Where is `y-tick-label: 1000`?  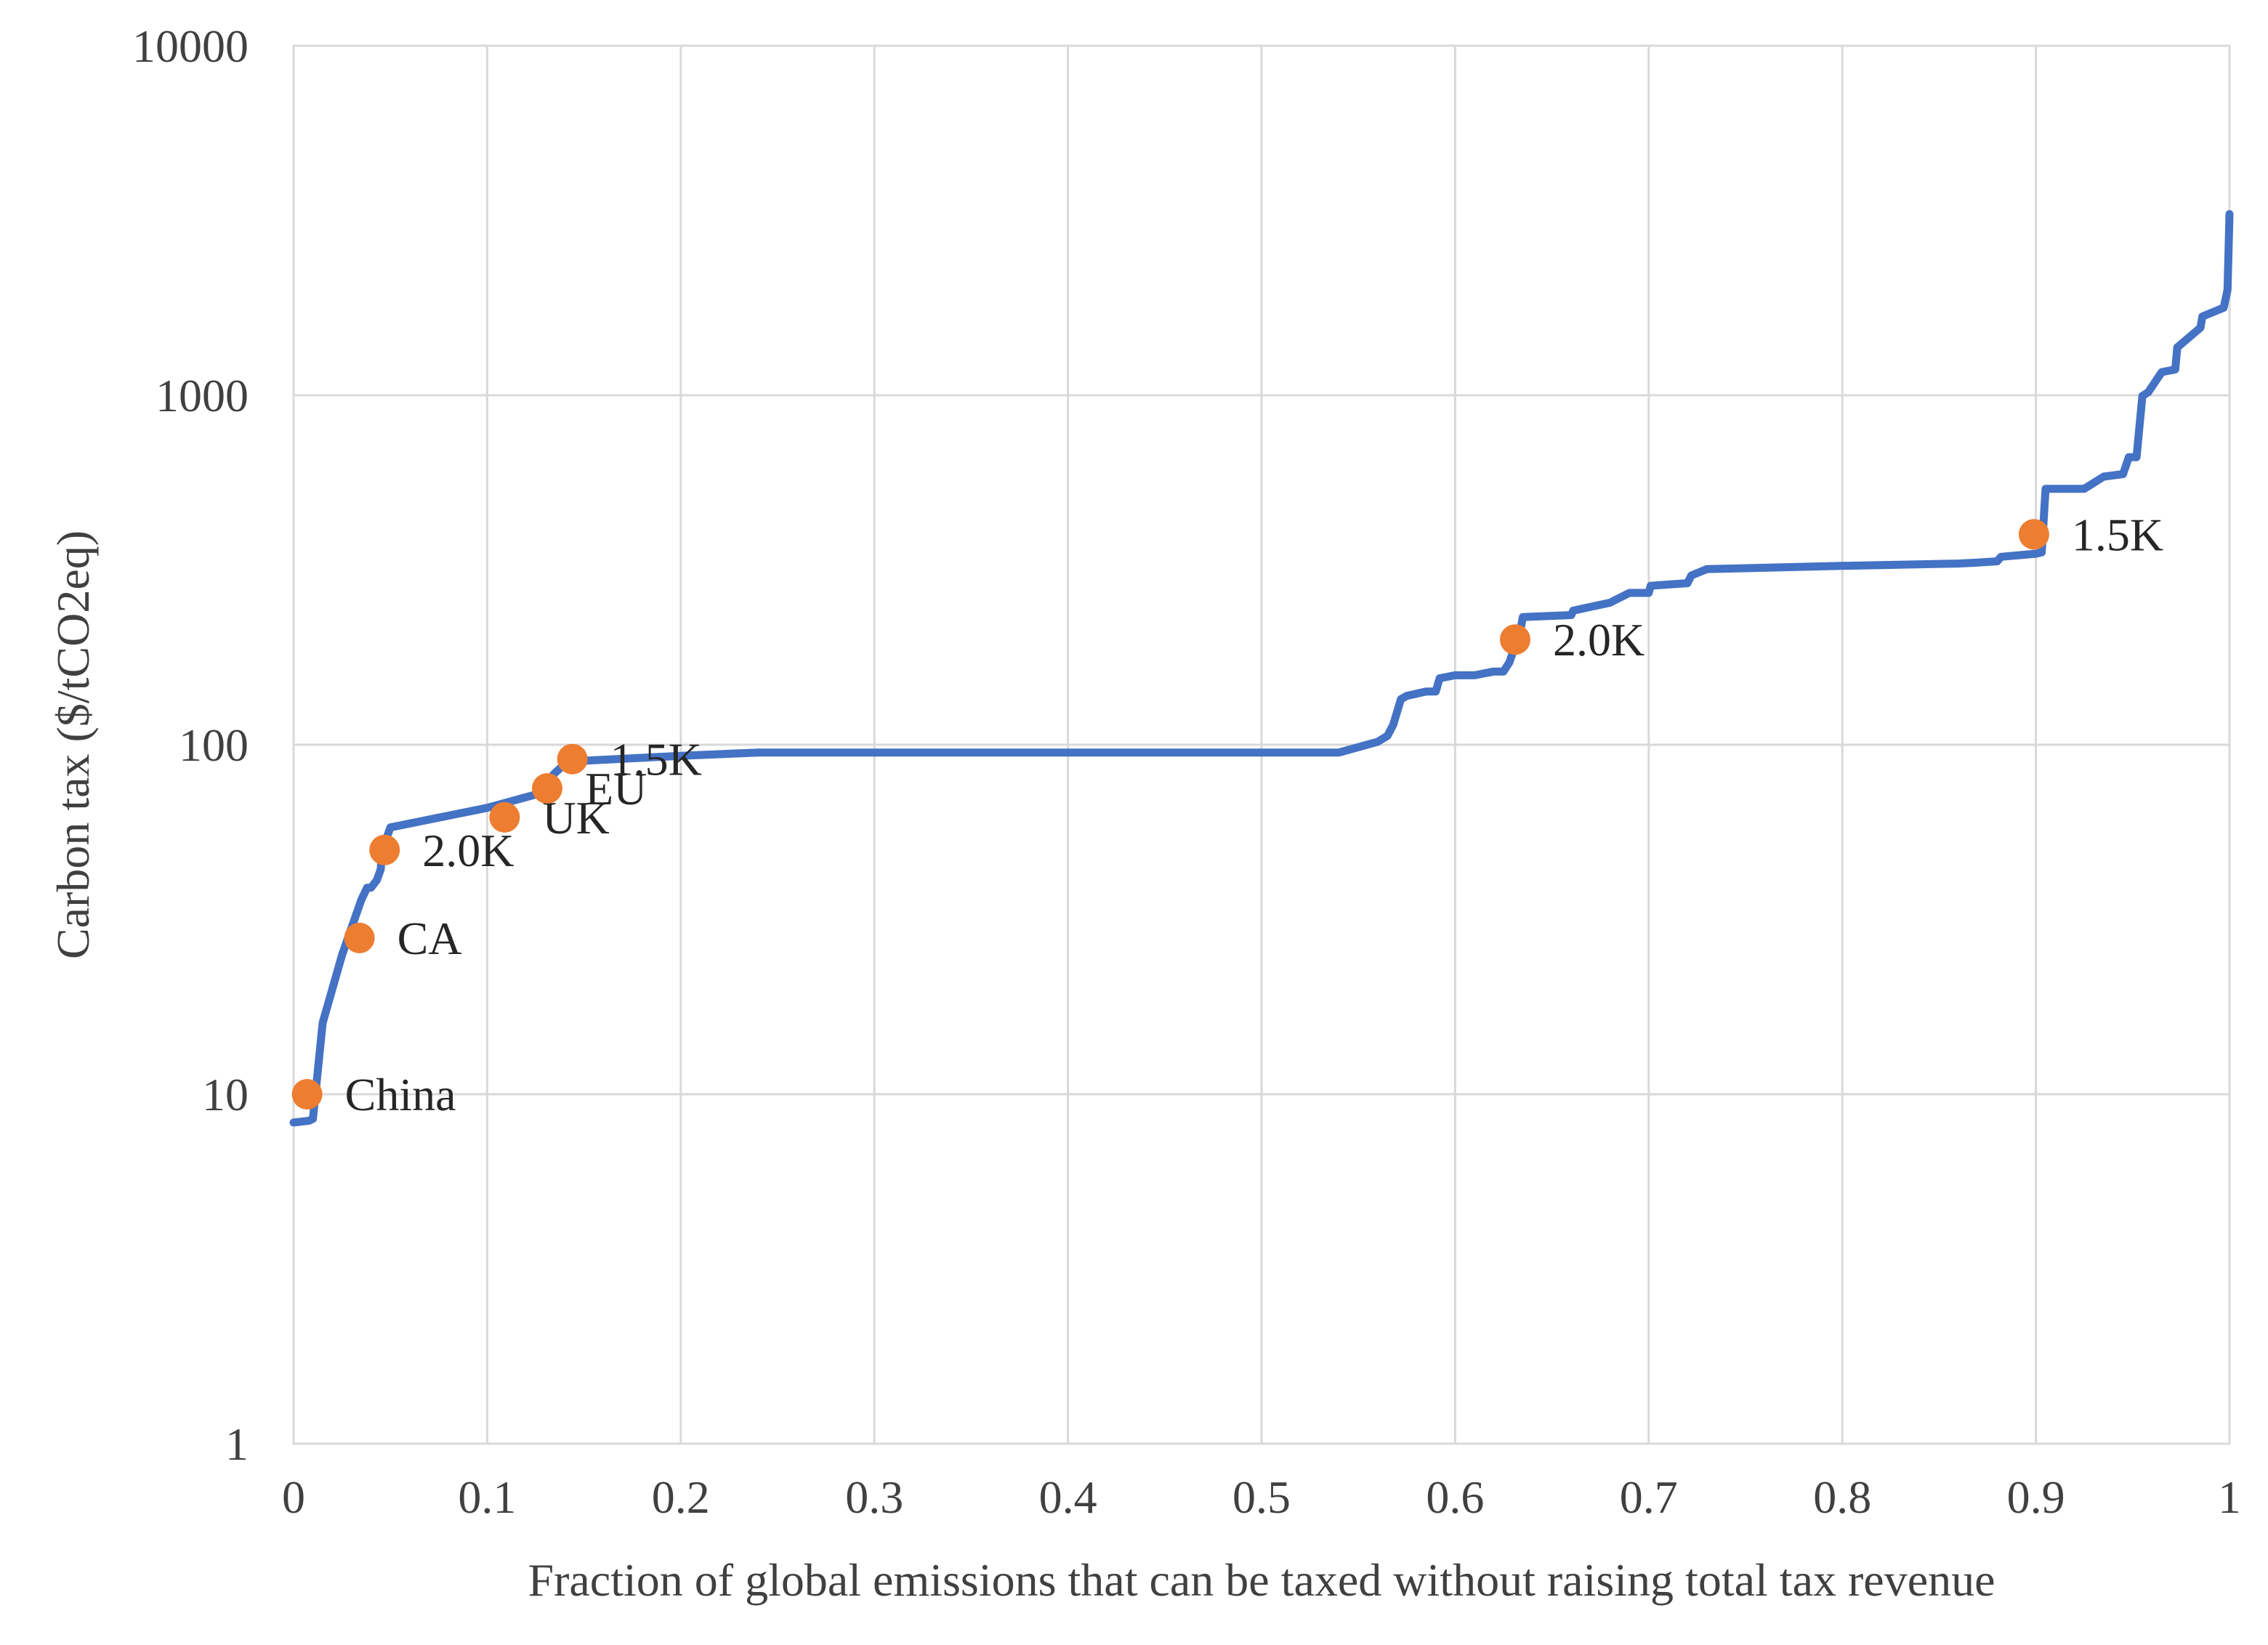 y-tick-label: 1000 is located at coordinates (202, 395).